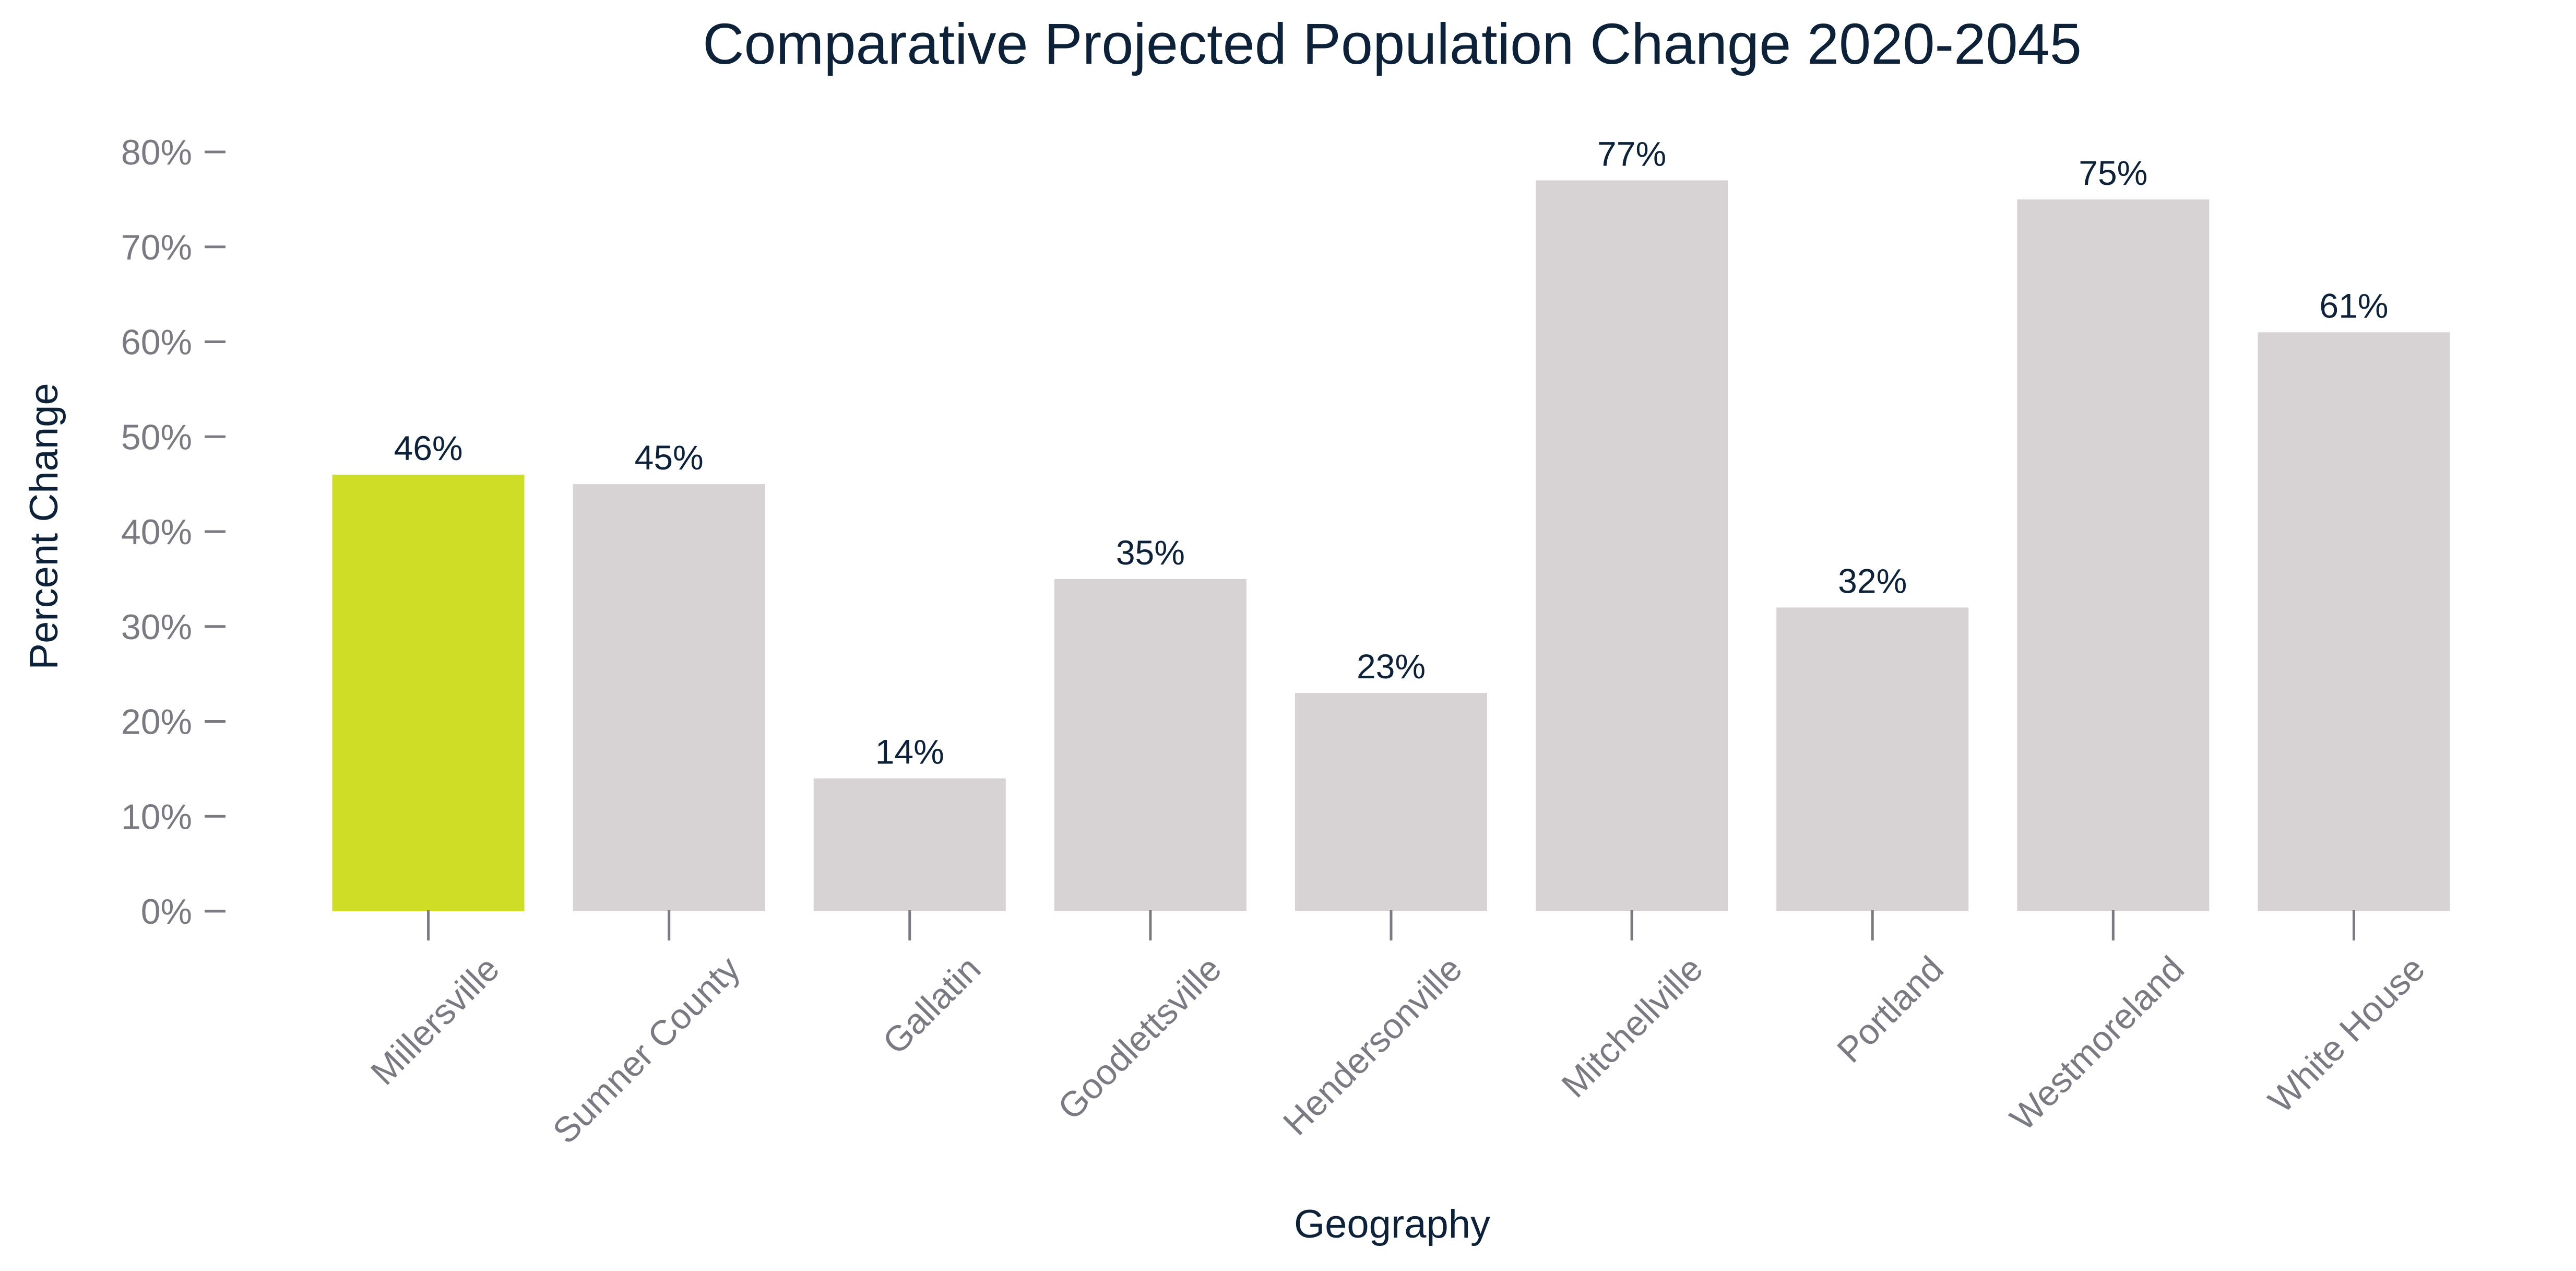 The height and width of the screenshot is (1271, 2576). Describe the element at coordinates (909, 844) in the screenshot. I see `bar-gallatin` at that location.